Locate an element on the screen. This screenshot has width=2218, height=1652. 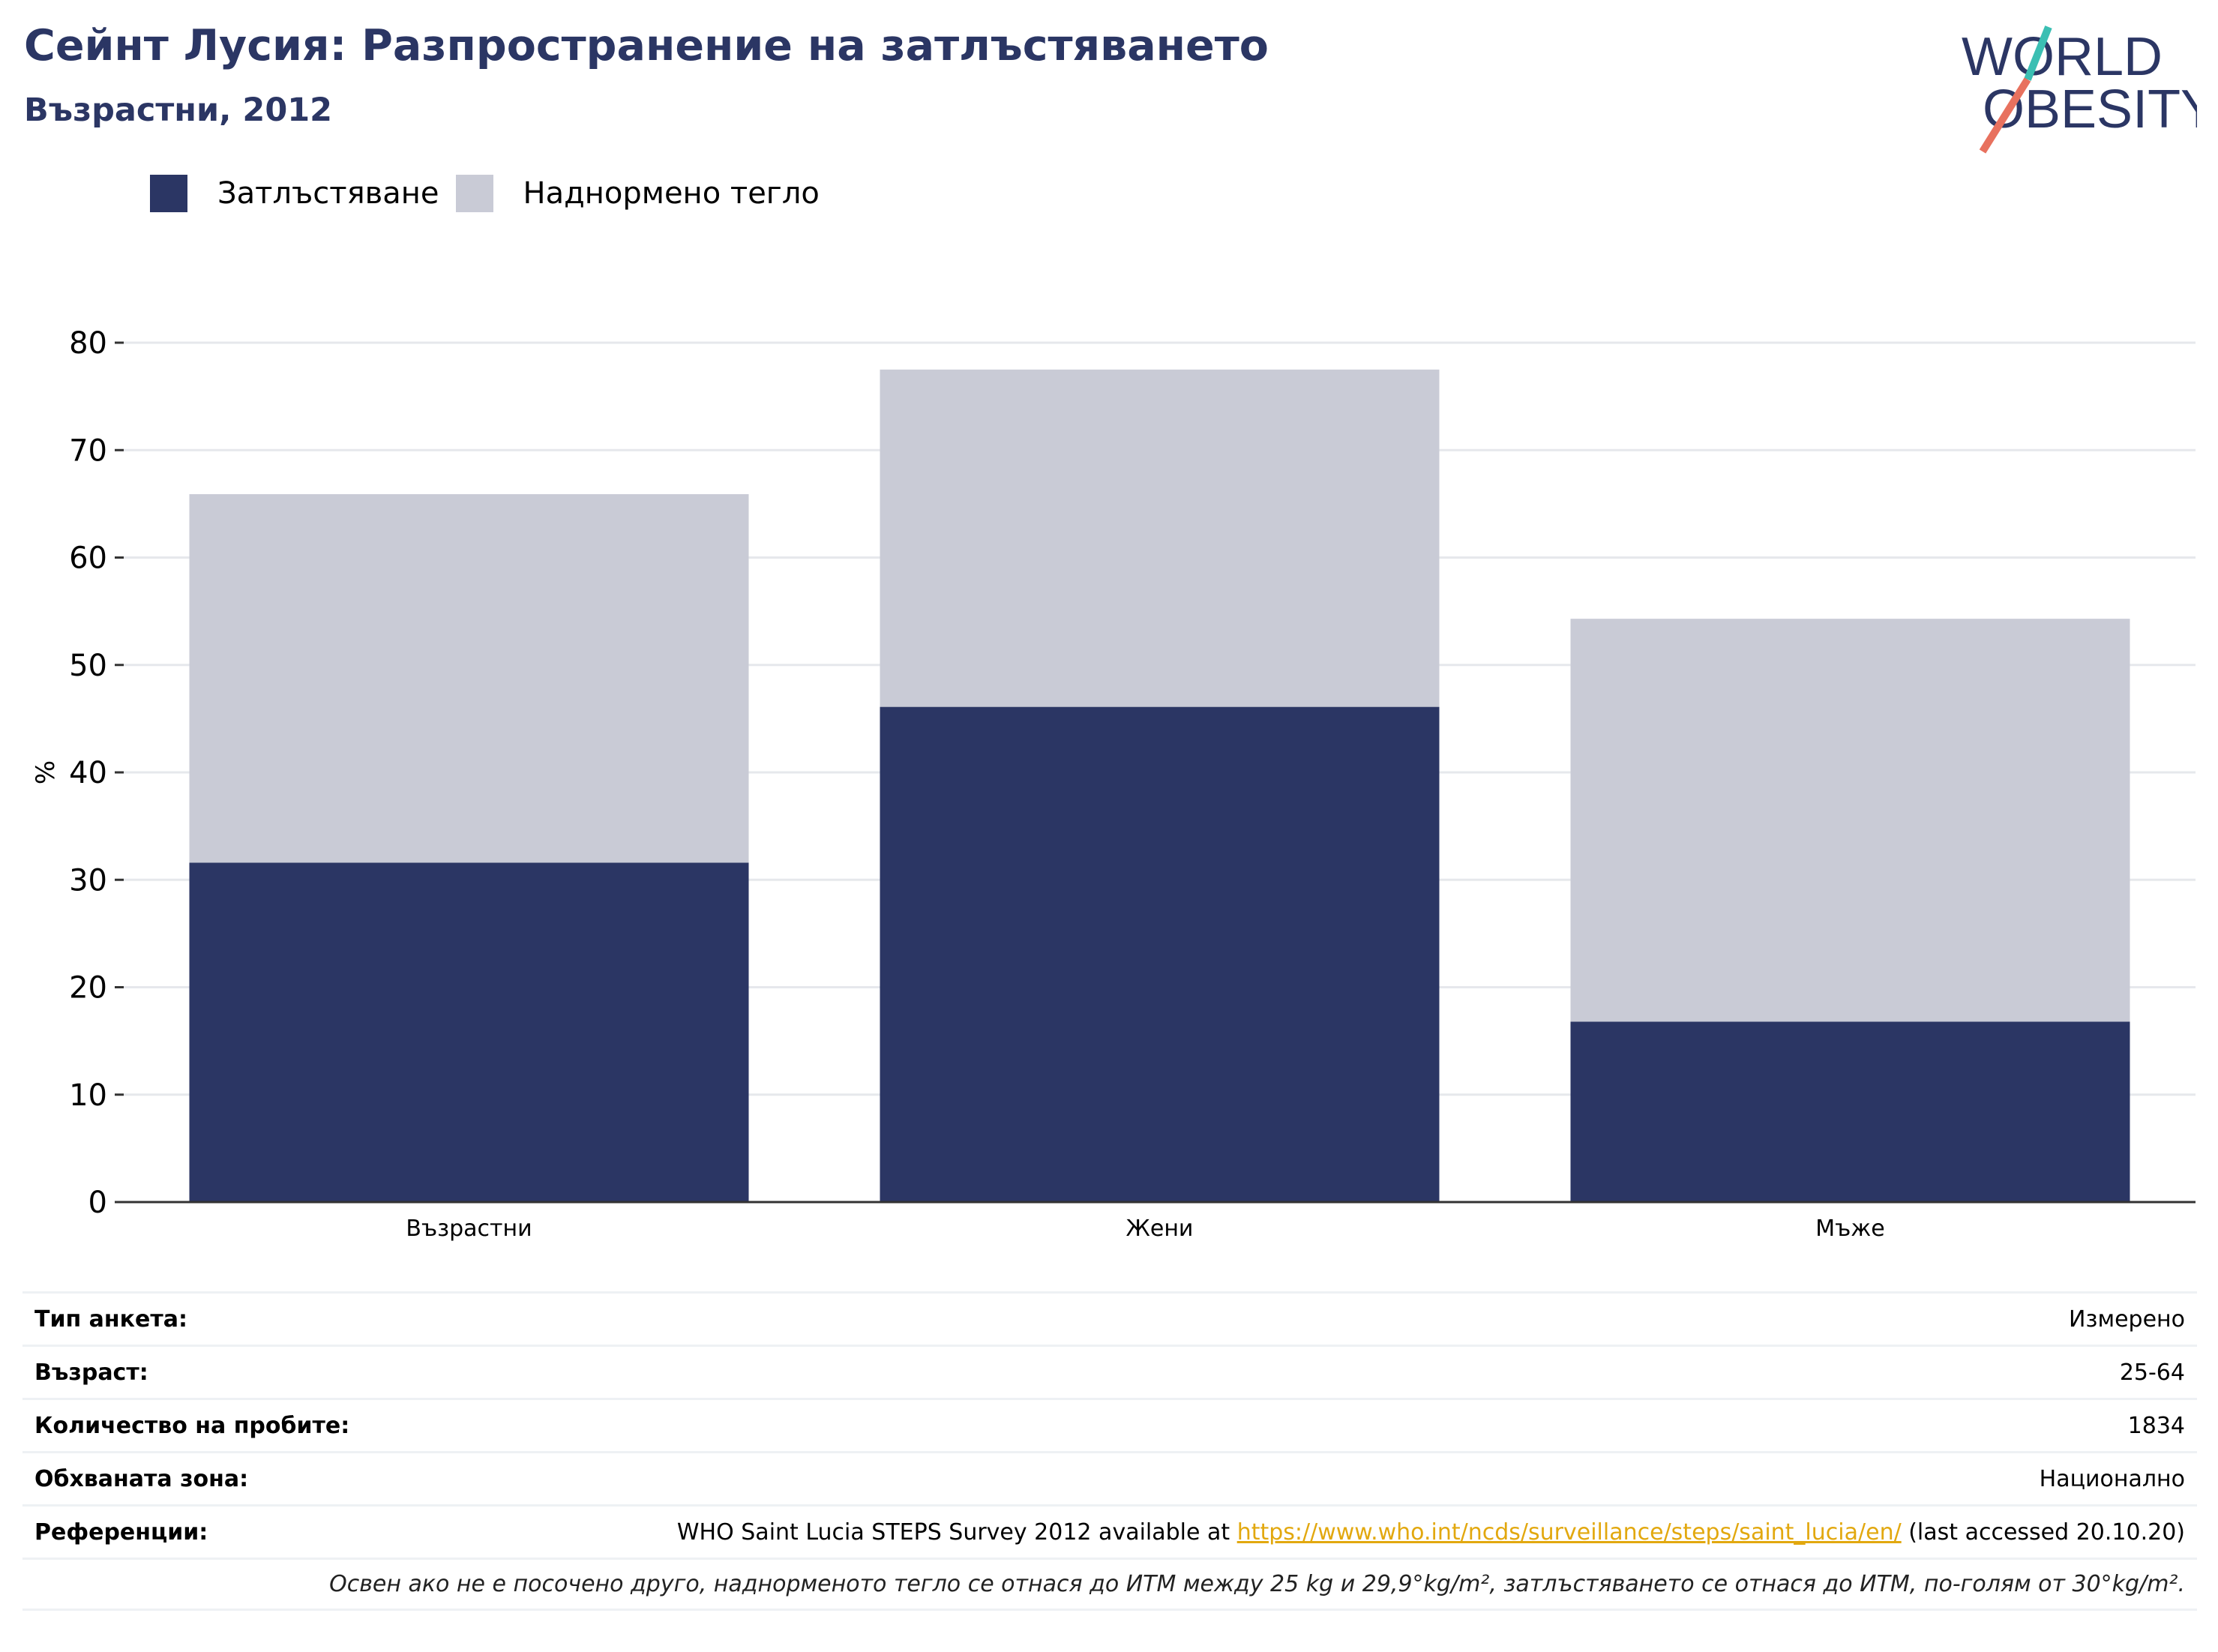
chart-legend: Затлъстяване Наднормено тегло is located at coordinates (493, 194).